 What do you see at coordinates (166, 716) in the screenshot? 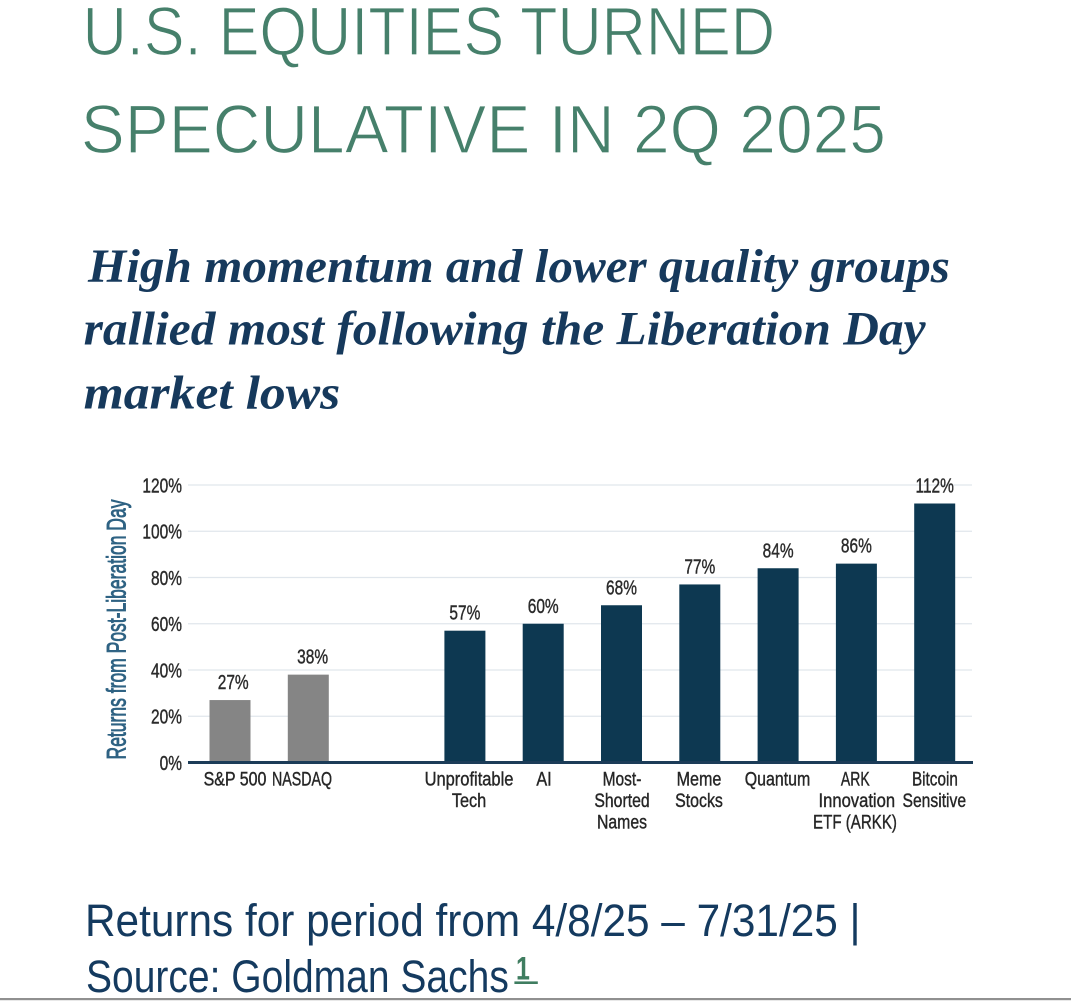
I see `svg-text: 20%` at bounding box center [166, 716].